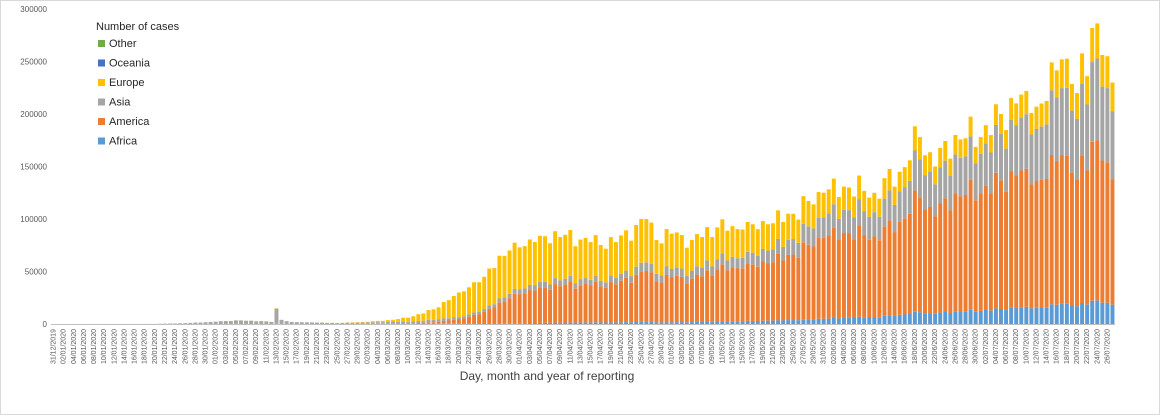 Image resolution: width=1160 pixels, height=415 pixels. What do you see at coordinates (601, 346) in the screenshot?
I see `x-tick-label: 17/04/2020` at bounding box center [601, 346].